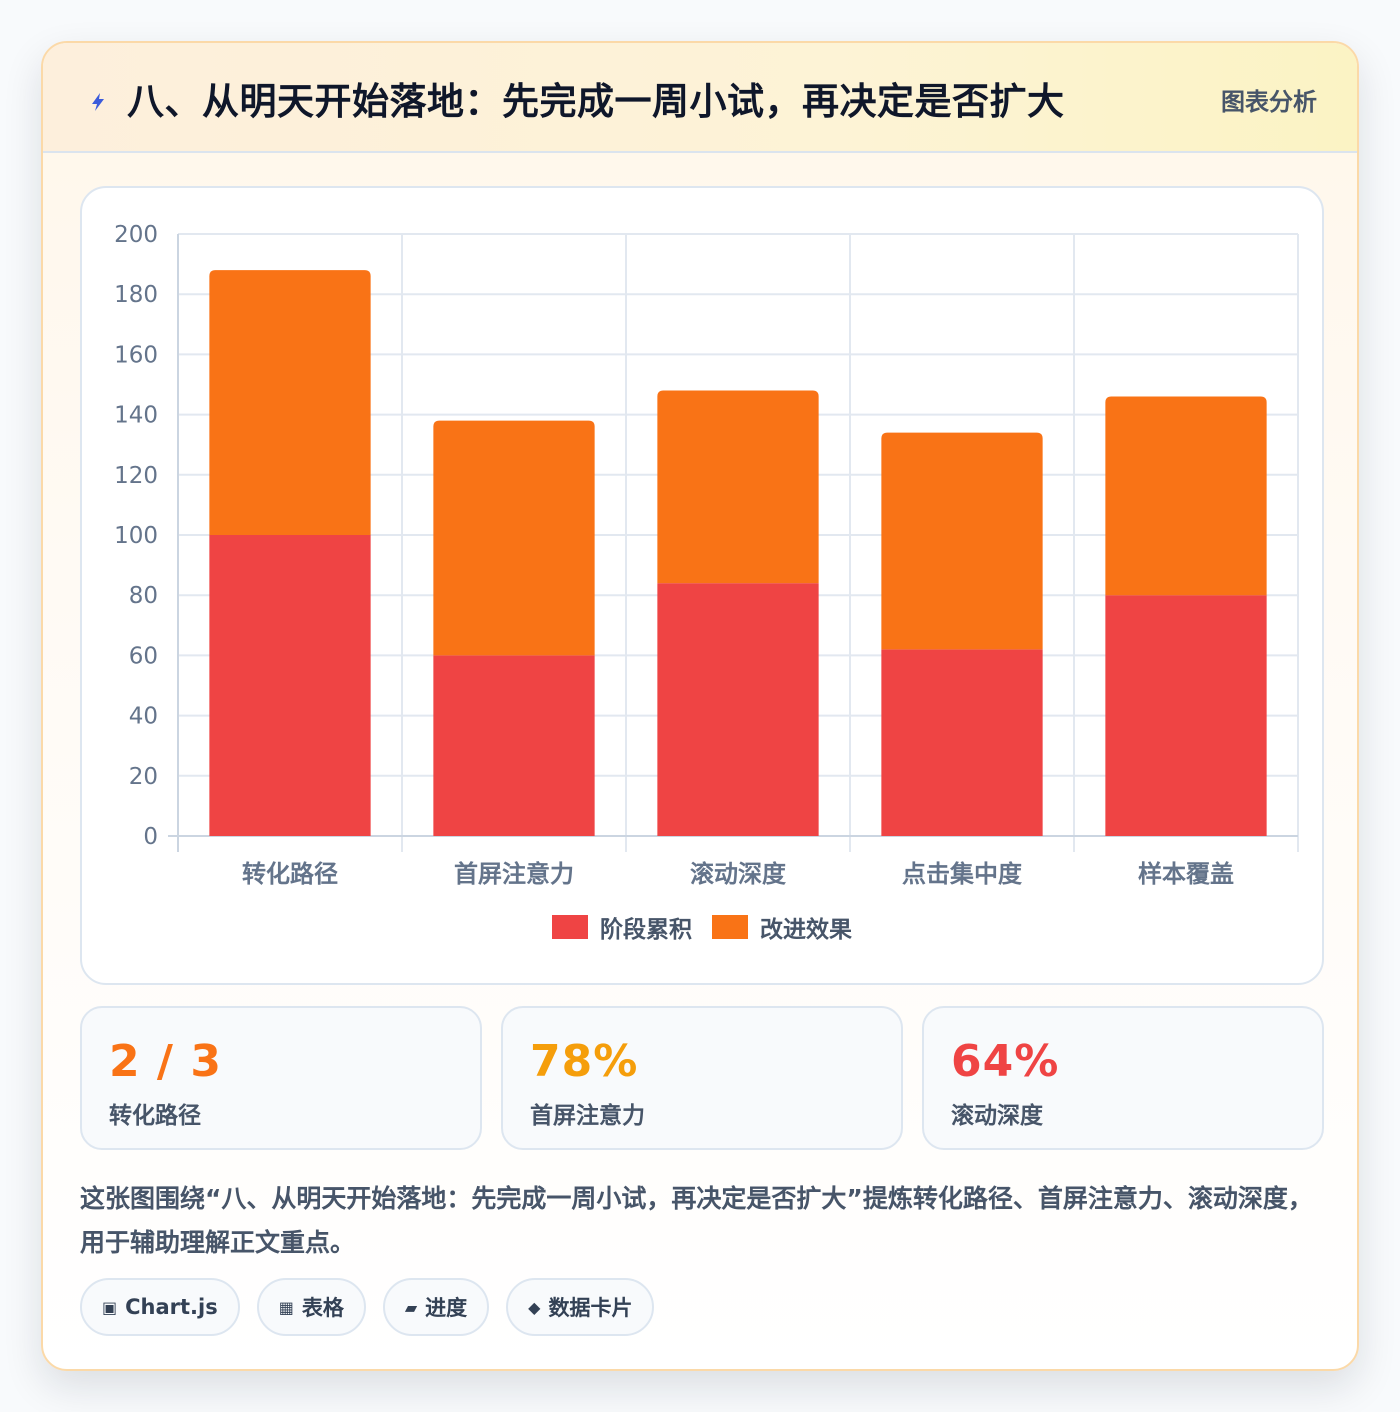  I want to click on y-tick-label: 180, so click(136, 295).